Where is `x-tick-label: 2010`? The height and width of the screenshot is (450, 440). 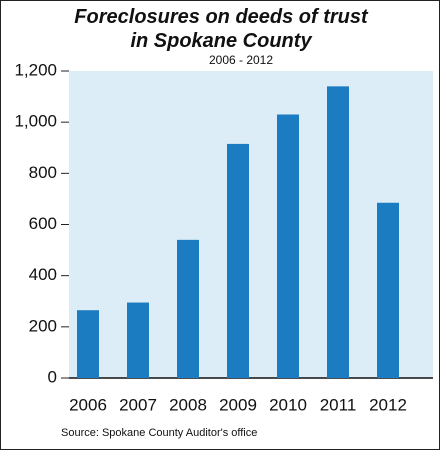 x-tick-label: 2010 is located at coordinates (288, 404).